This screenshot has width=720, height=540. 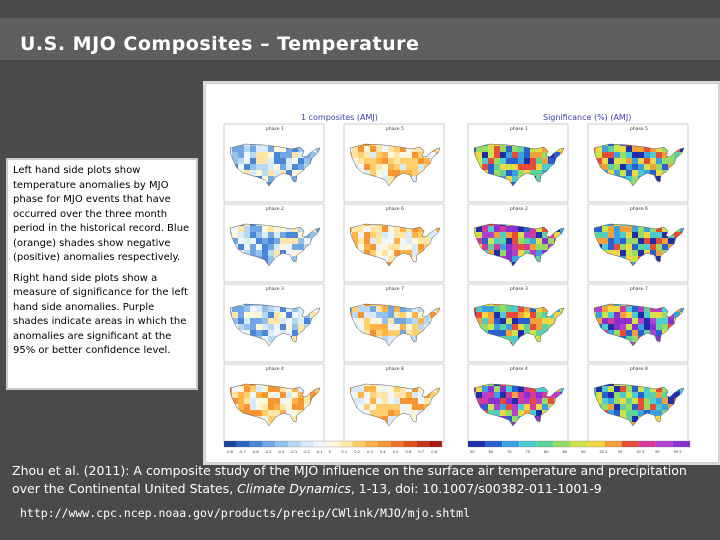 I want to click on right-panel-header: Significance (%) (AMJ), so click(x=587, y=117).